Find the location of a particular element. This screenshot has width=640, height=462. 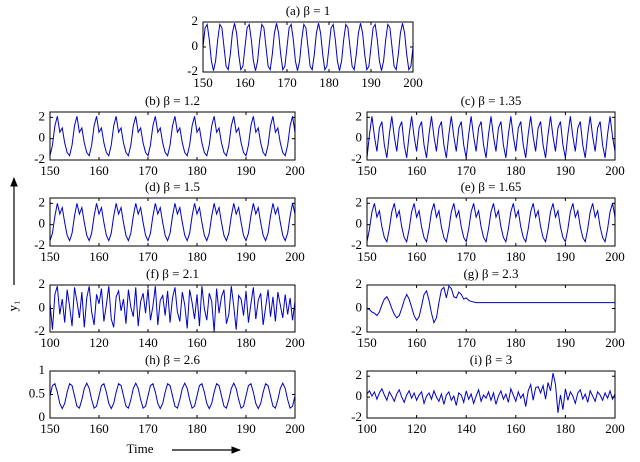

panel-title: (d) β = 1.5 is located at coordinates (172, 186).